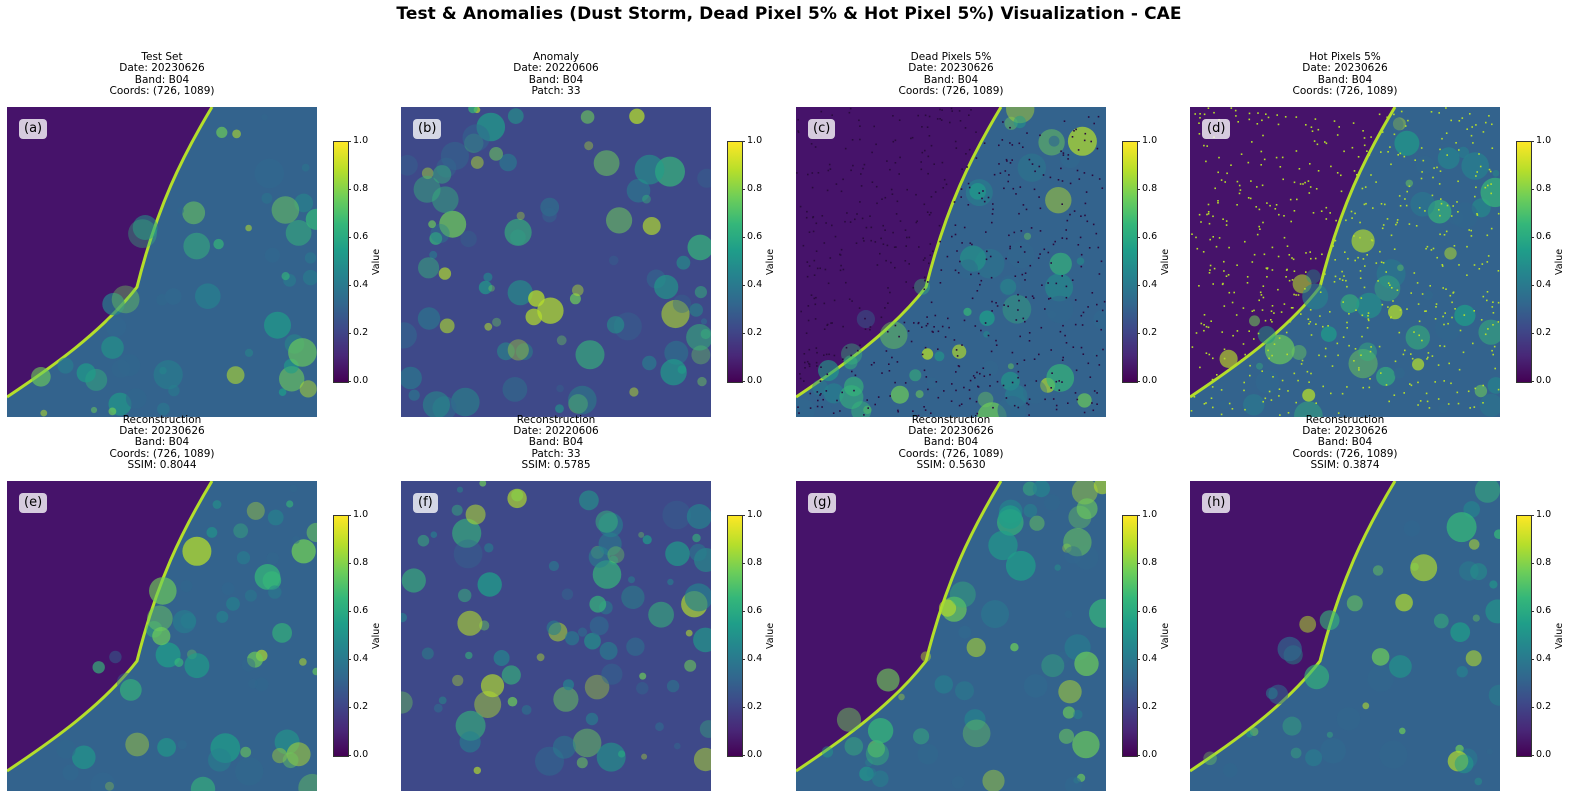  I want to click on panel-image: (e), so click(162, 636).